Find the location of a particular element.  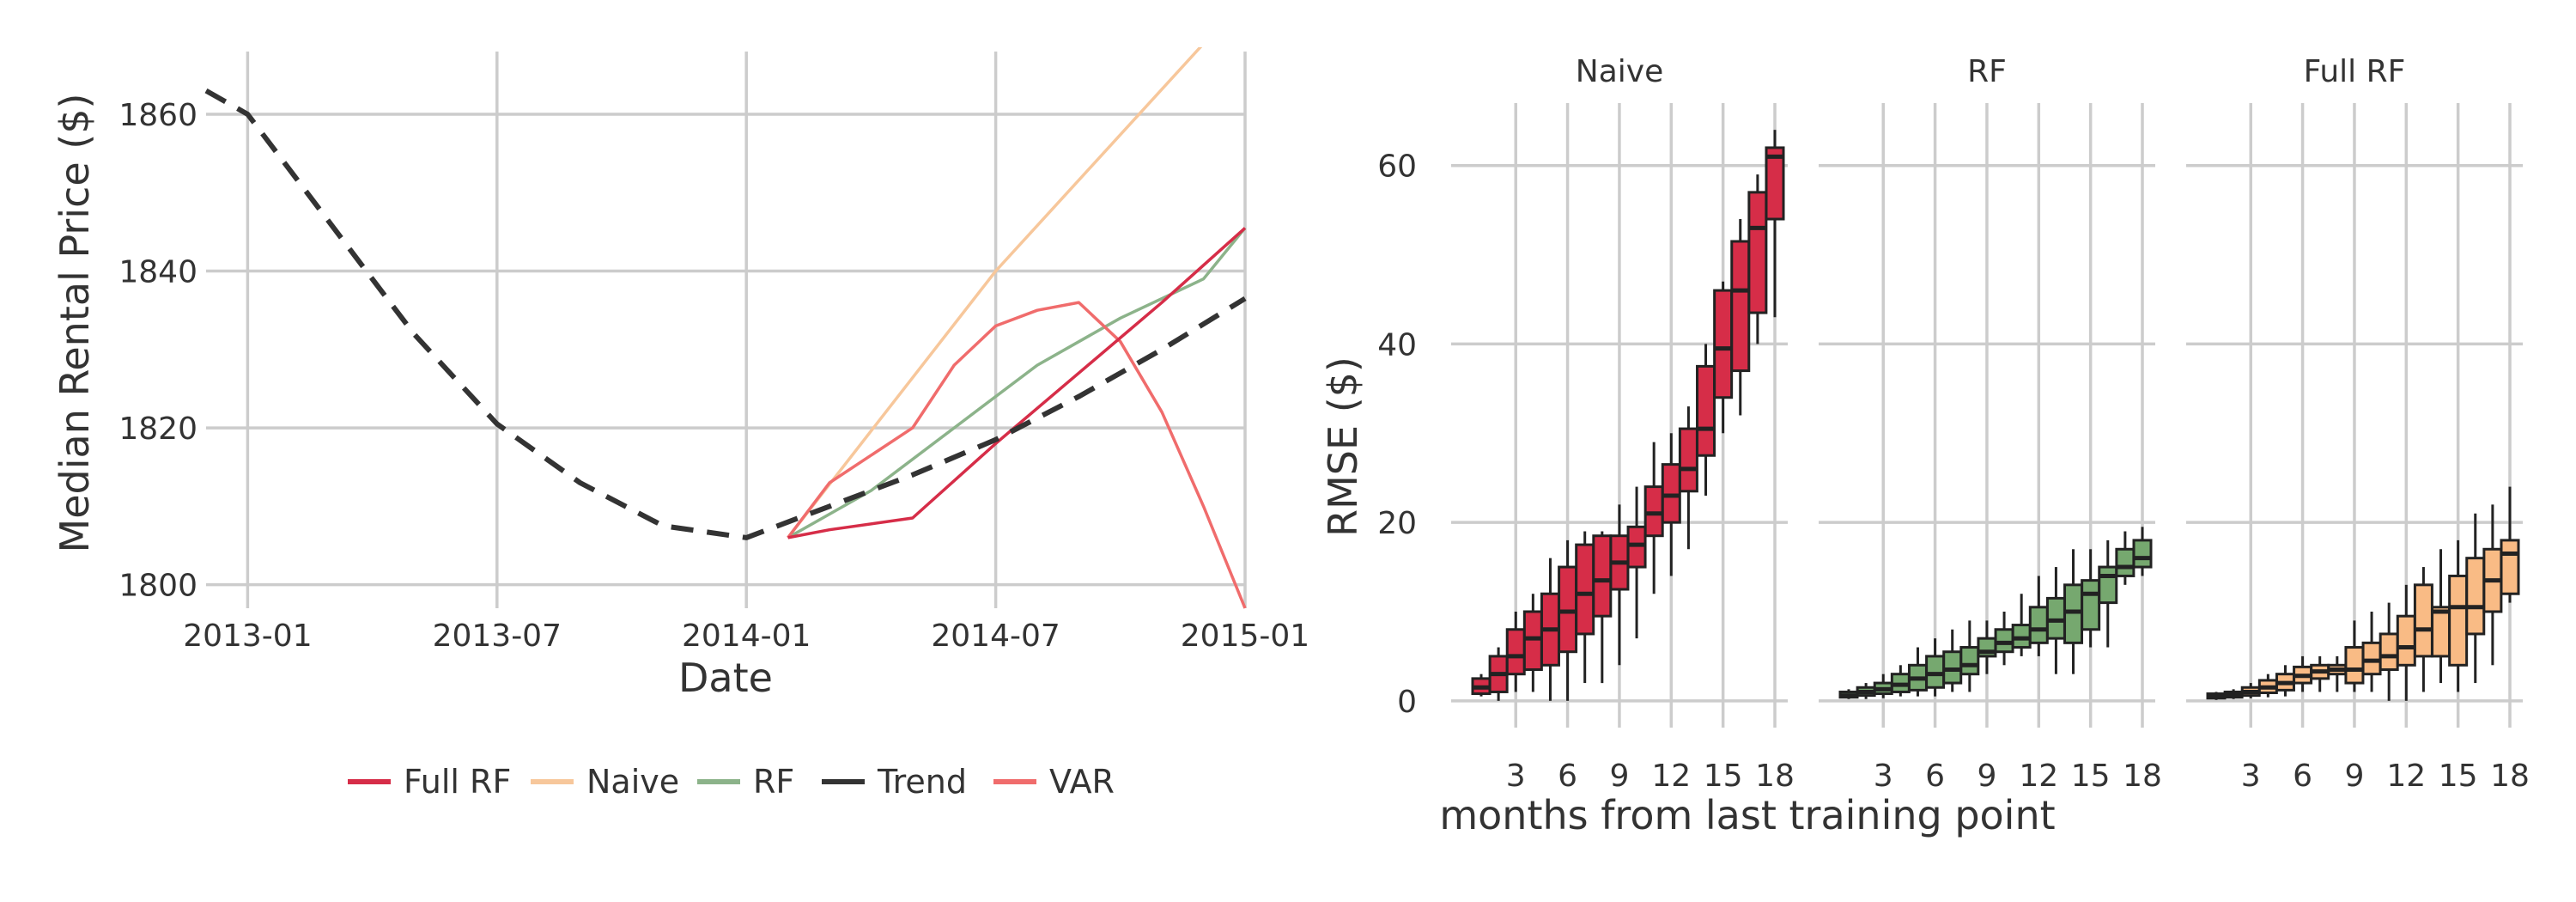

line-chart-y-ticks: 1800 1820 1840 1860 is located at coordinates (158, 351).